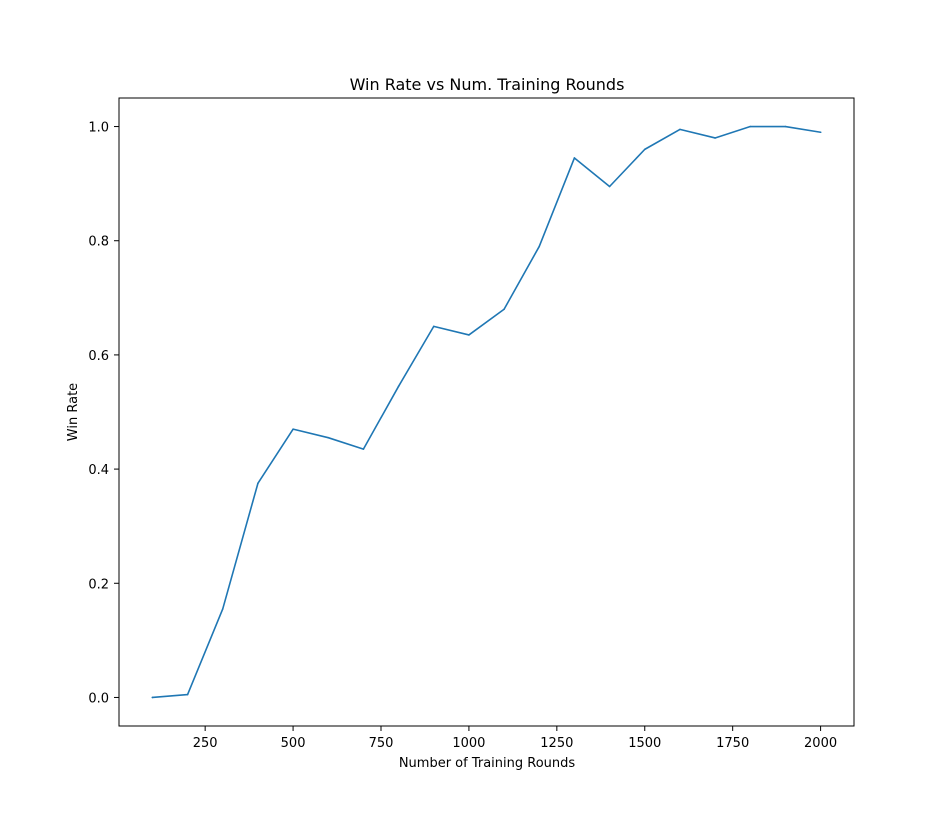  I want to click on y-axis-label: Win Rate, so click(73, 412).